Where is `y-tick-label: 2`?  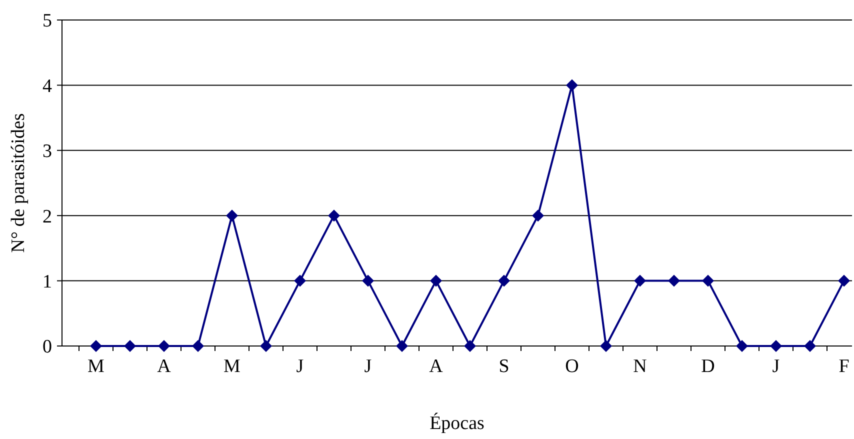
y-tick-label: 2 is located at coordinates (47, 217).